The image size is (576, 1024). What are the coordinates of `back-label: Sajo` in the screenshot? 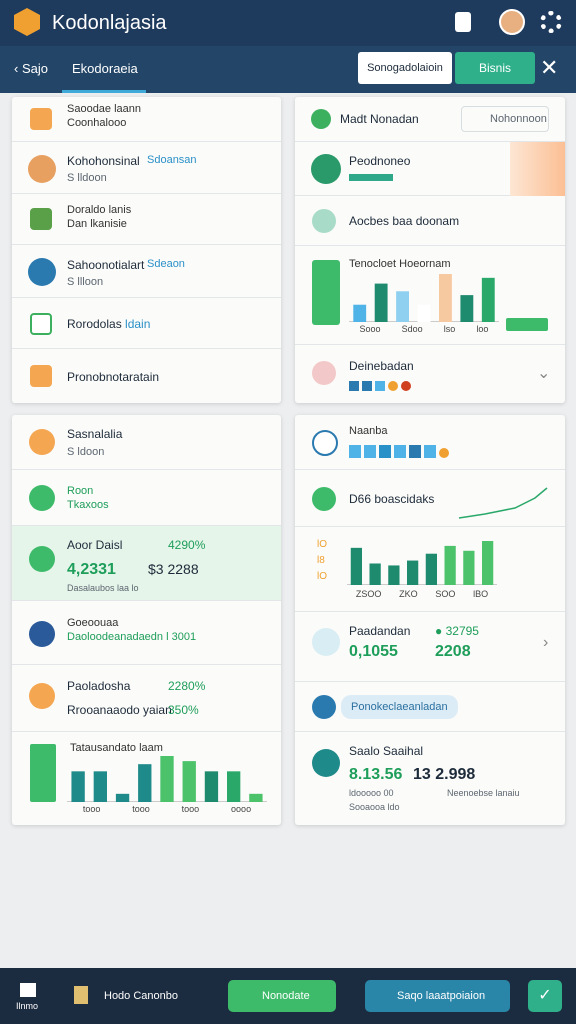 It's located at (34, 68).